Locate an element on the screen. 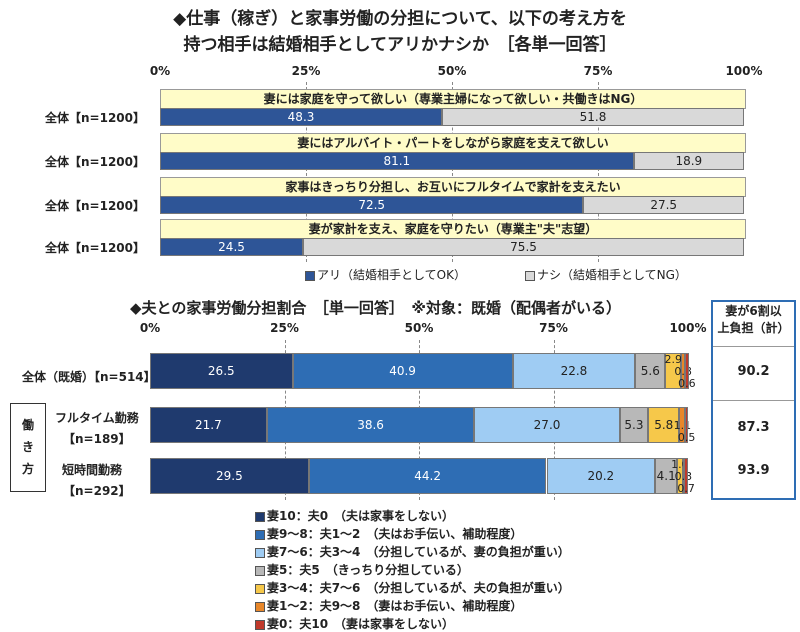 This screenshot has height=632, width=800. bar-segment-small-label: 0.5 is located at coordinates (686, 437).